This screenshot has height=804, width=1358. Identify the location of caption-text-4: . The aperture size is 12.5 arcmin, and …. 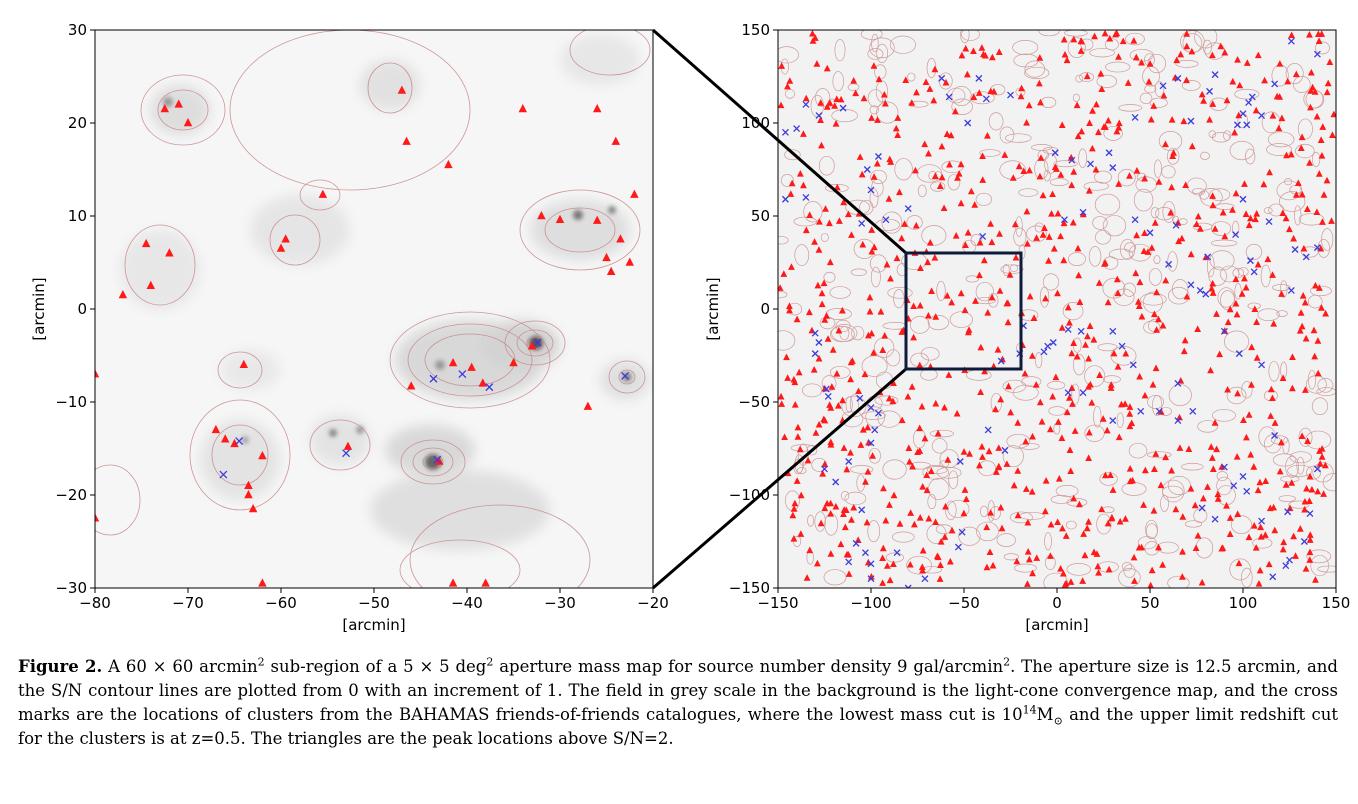
(678, 690).